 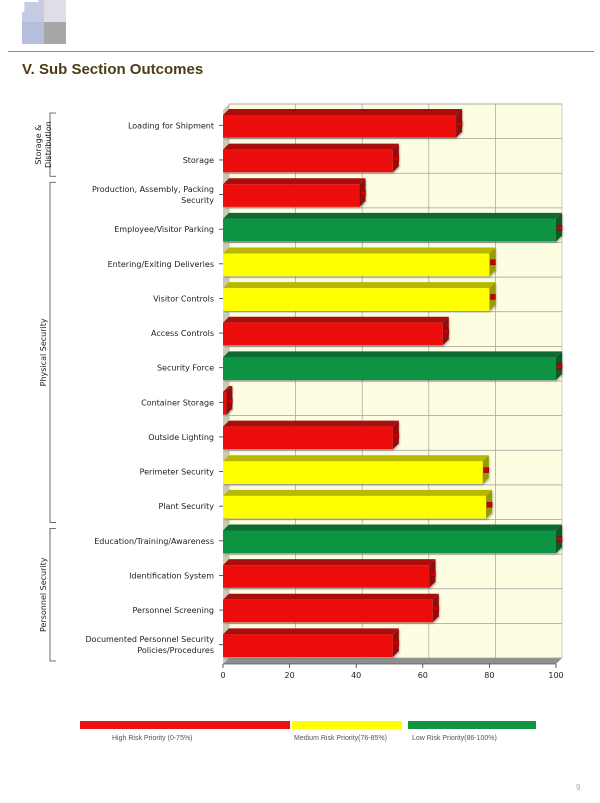 What do you see at coordinates (198, 160) in the screenshot?
I see `category-label: Storage` at bounding box center [198, 160].